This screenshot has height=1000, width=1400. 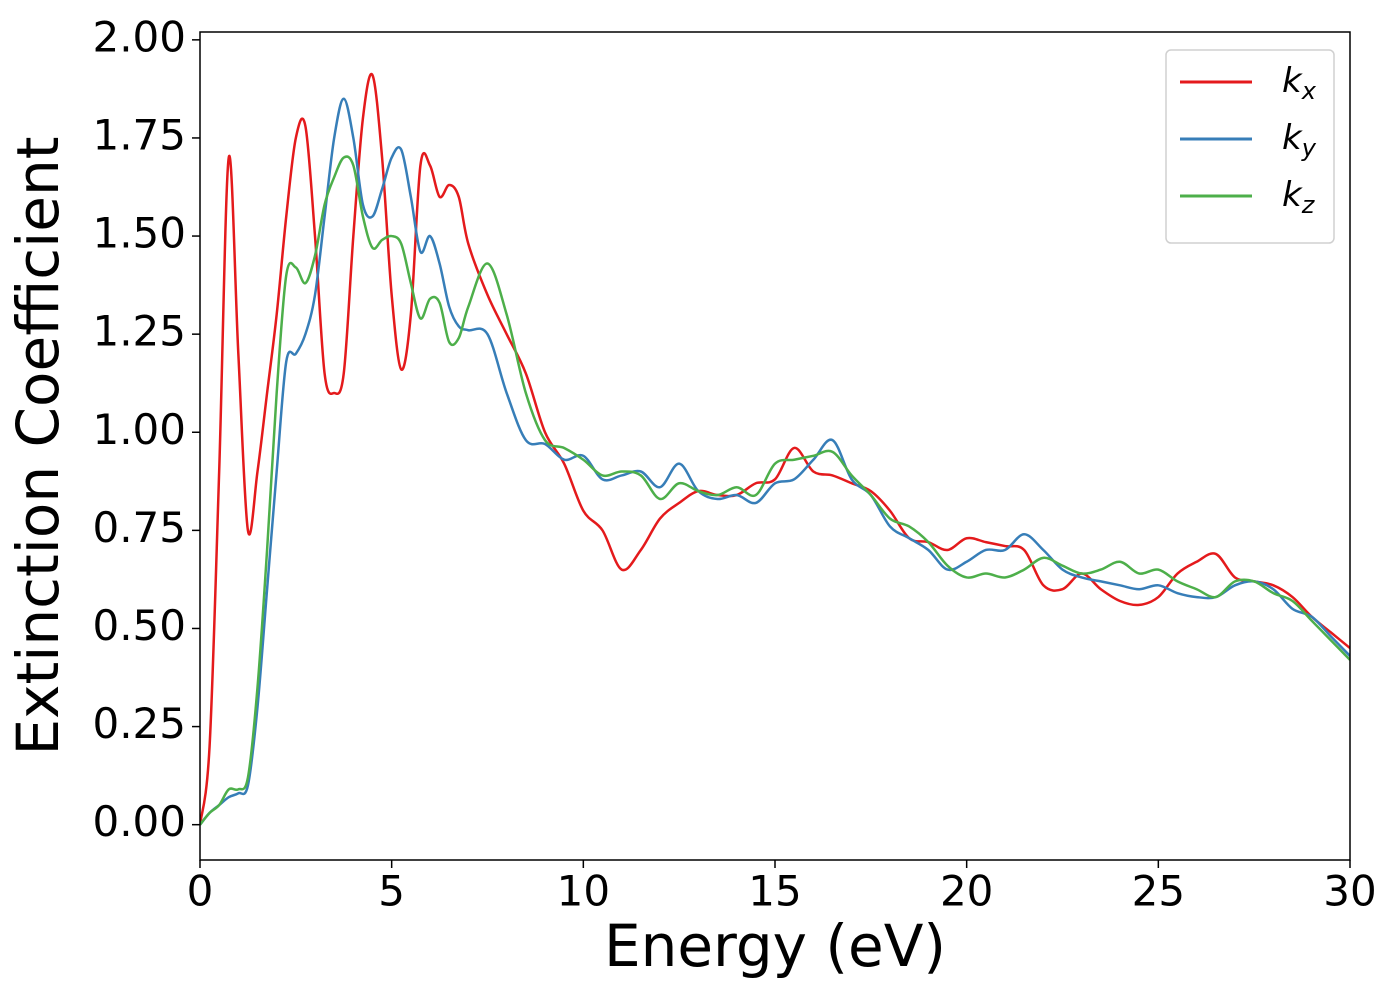 What do you see at coordinates (966, 891) in the screenshot?
I see `x-tick-label: 20` at bounding box center [966, 891].